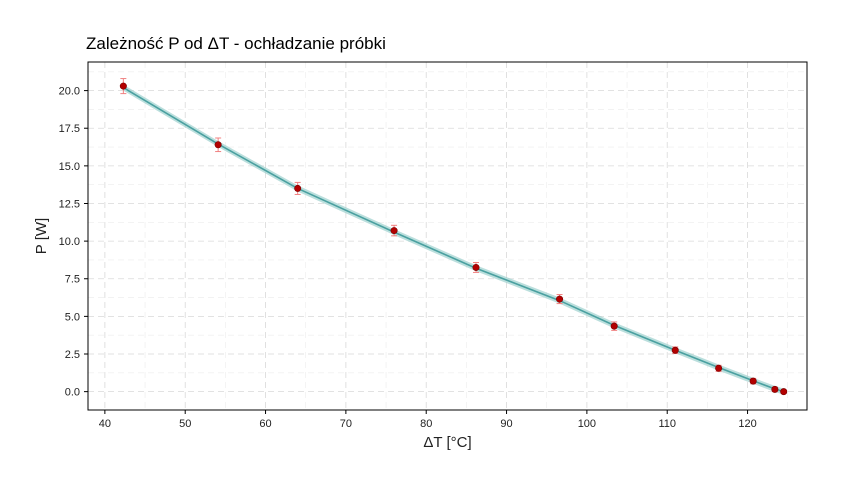 This screenshot has height=487, width=845. Describe the element at coordinates (105, 424) in the screenshot. I see `x-tick-label: 40` at that location.